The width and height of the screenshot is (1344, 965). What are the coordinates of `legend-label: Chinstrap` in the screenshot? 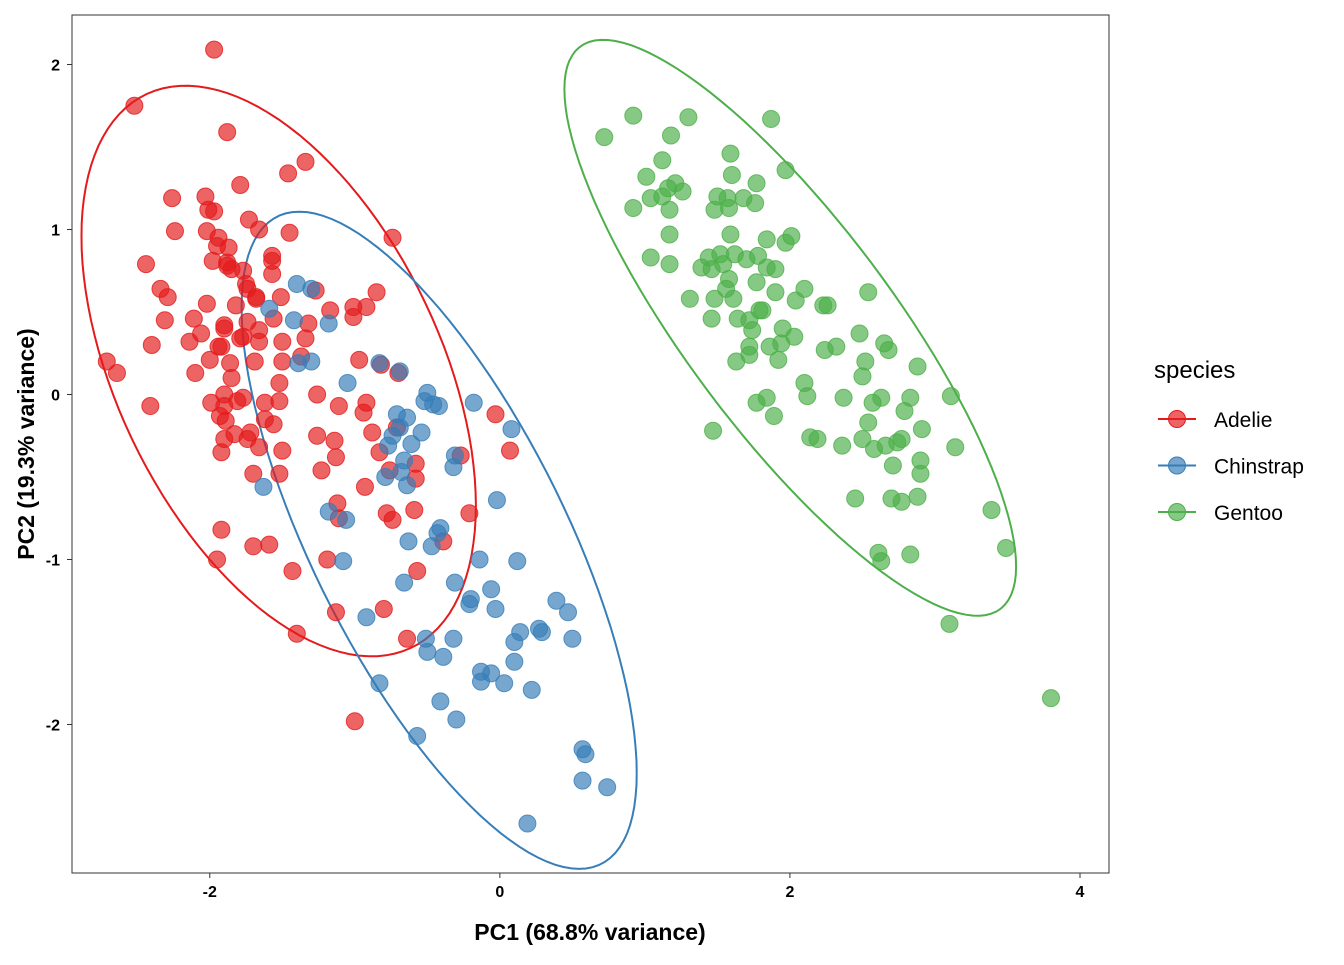 It's located at (1259, 467).